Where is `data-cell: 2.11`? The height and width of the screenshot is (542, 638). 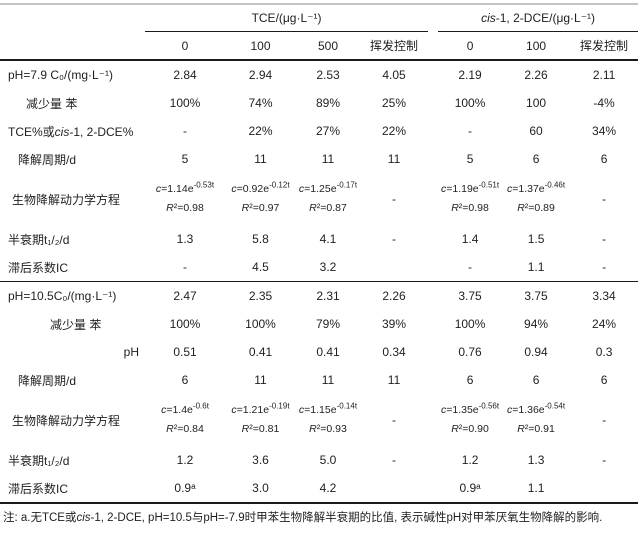 data-cell: 2.11 is located at coordinates (604, 75).